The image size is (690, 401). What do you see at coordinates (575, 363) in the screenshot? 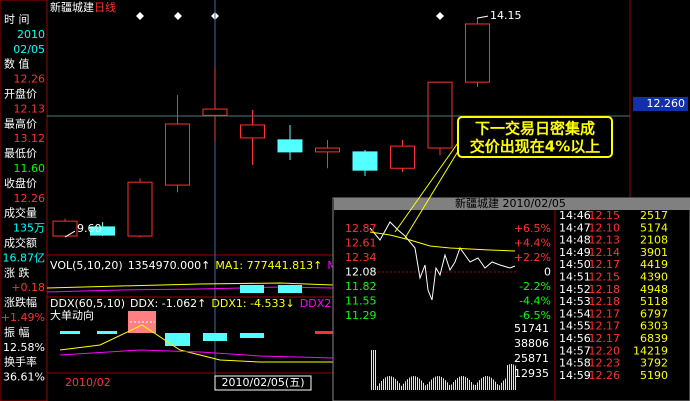
I see `tick-time: 14:58` at bounding box center [575, 363].